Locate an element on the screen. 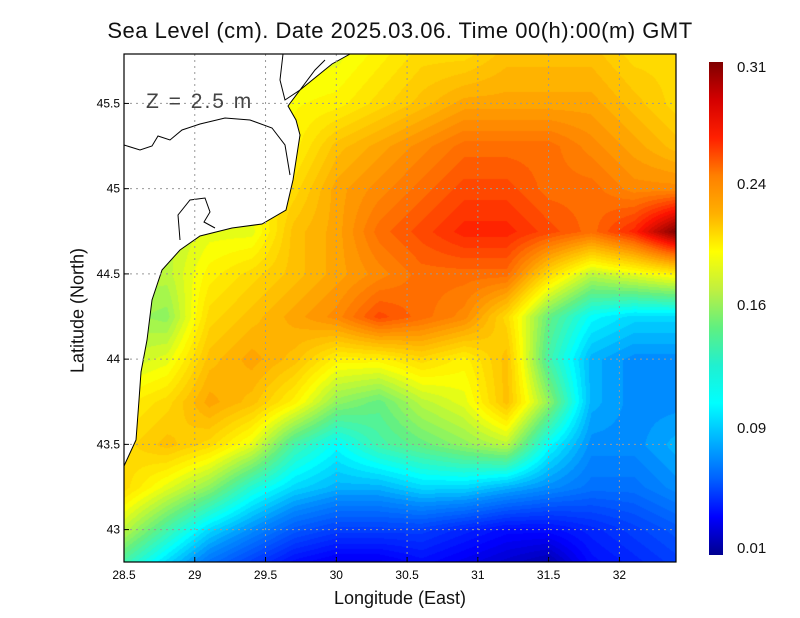 The image size is (800, 618). y-tick-label: 45 is located at coordinates (114, 189).